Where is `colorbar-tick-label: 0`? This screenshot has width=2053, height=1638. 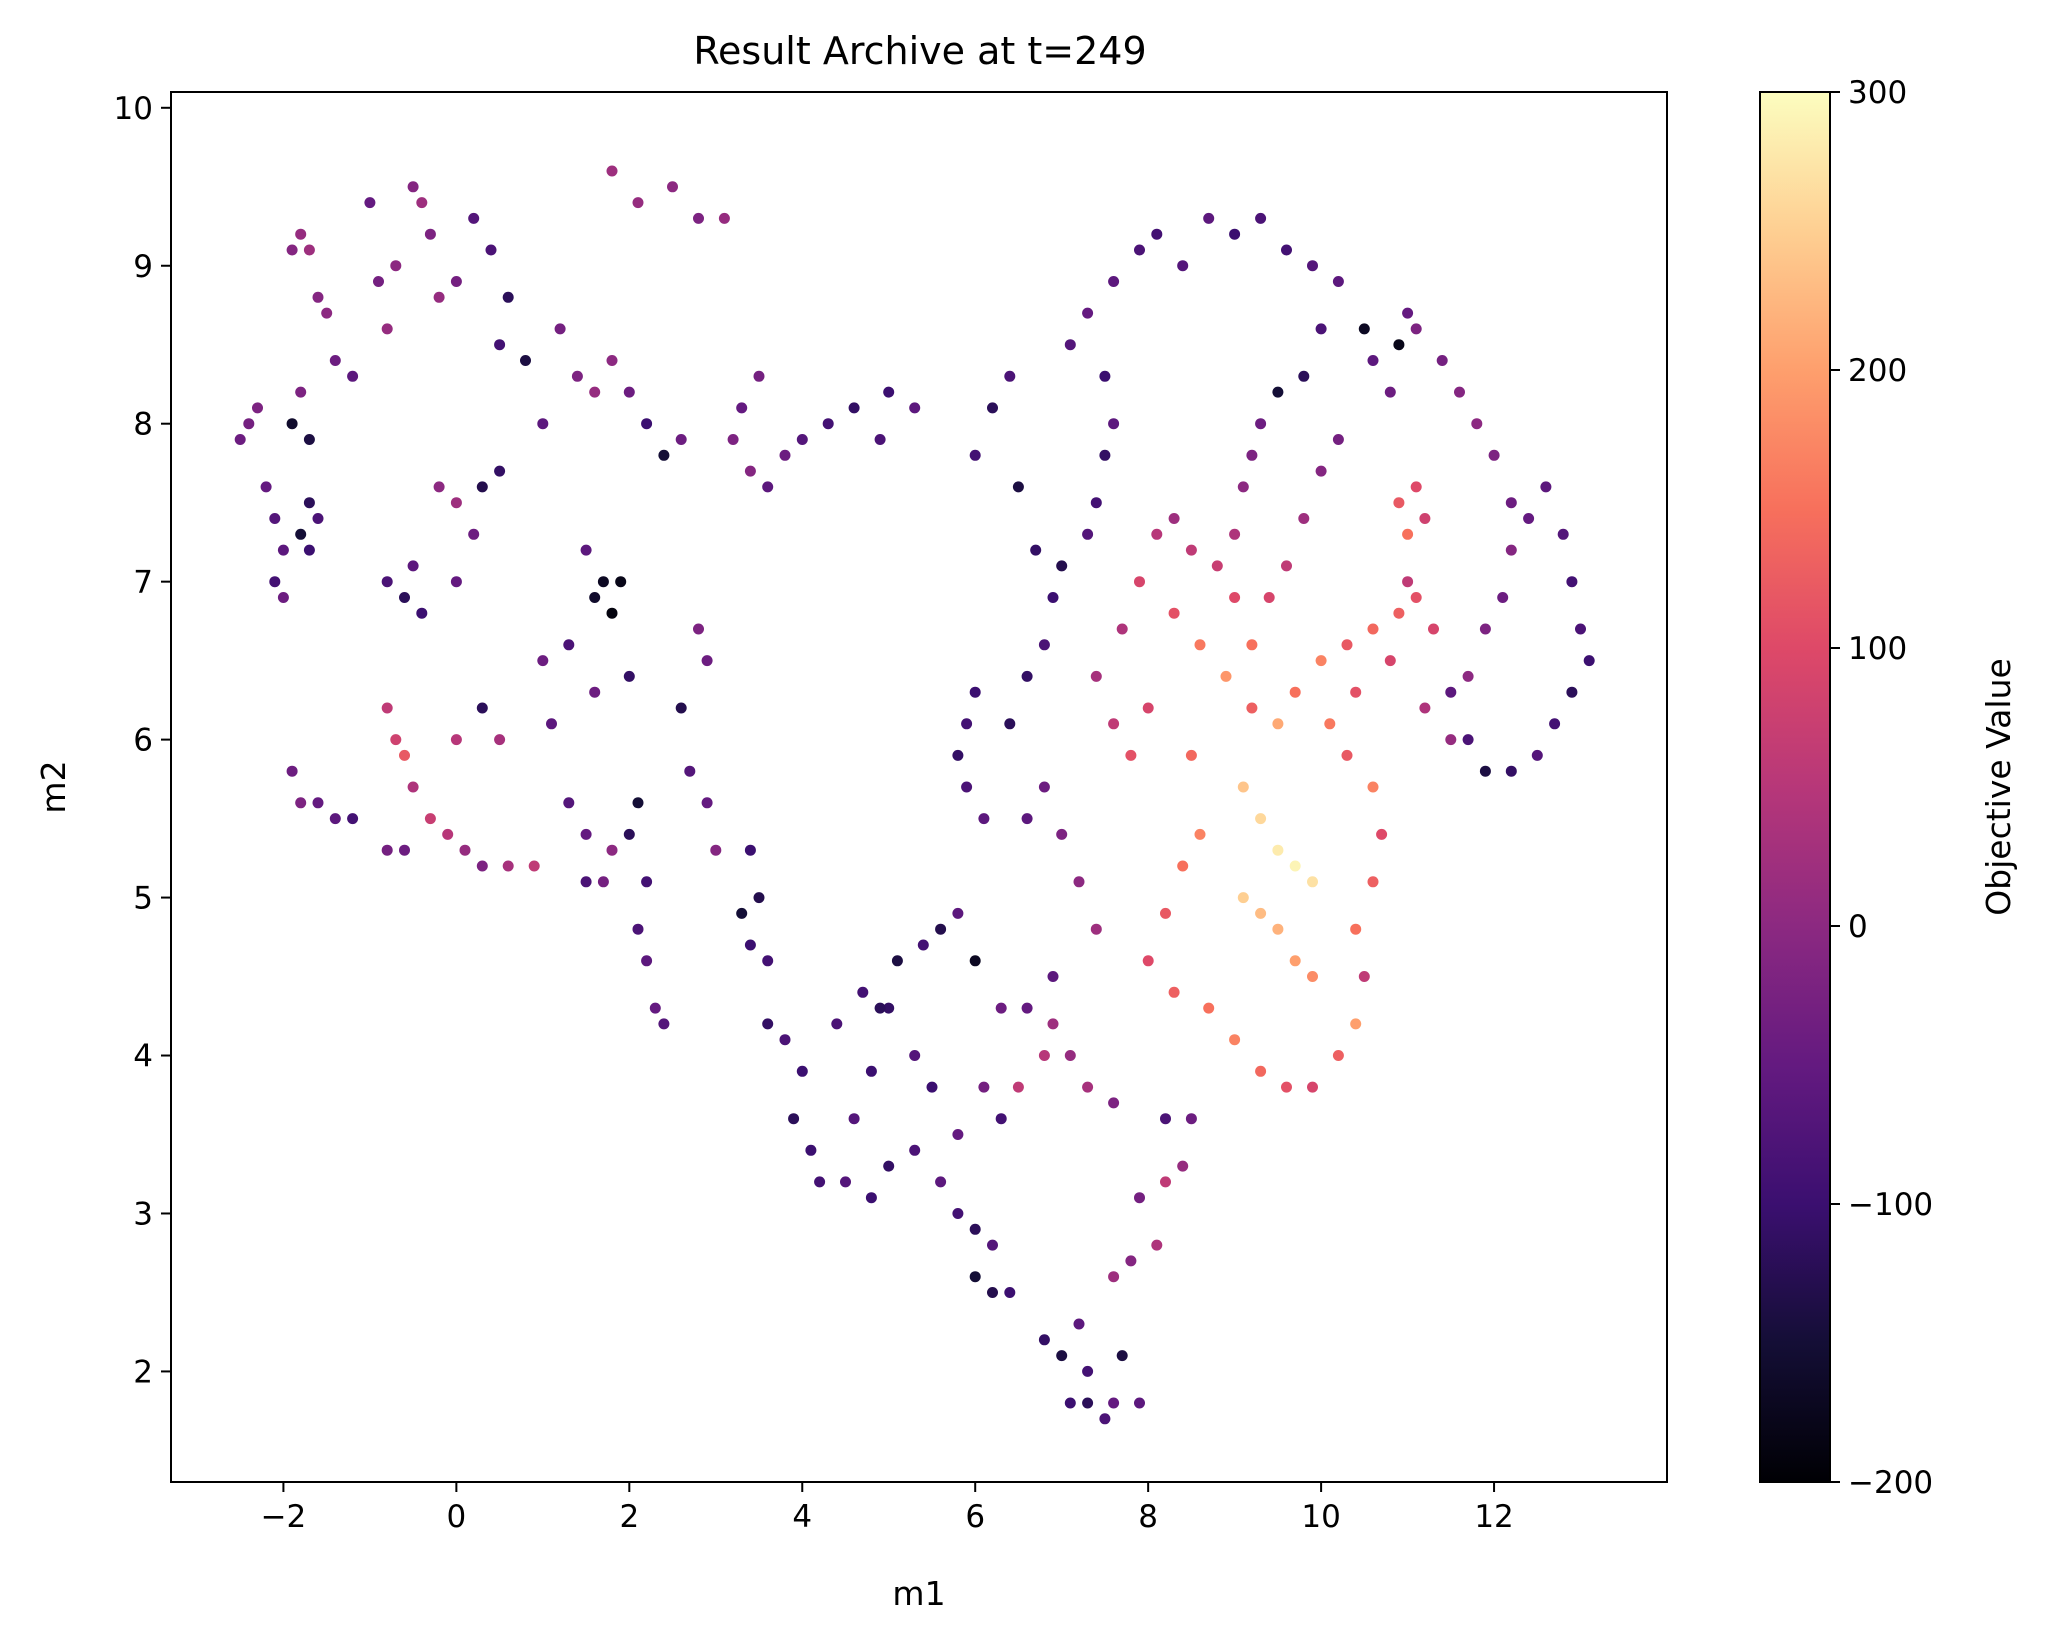
colorbar-tick-label: 0 is located at coordinates (1858, 927).